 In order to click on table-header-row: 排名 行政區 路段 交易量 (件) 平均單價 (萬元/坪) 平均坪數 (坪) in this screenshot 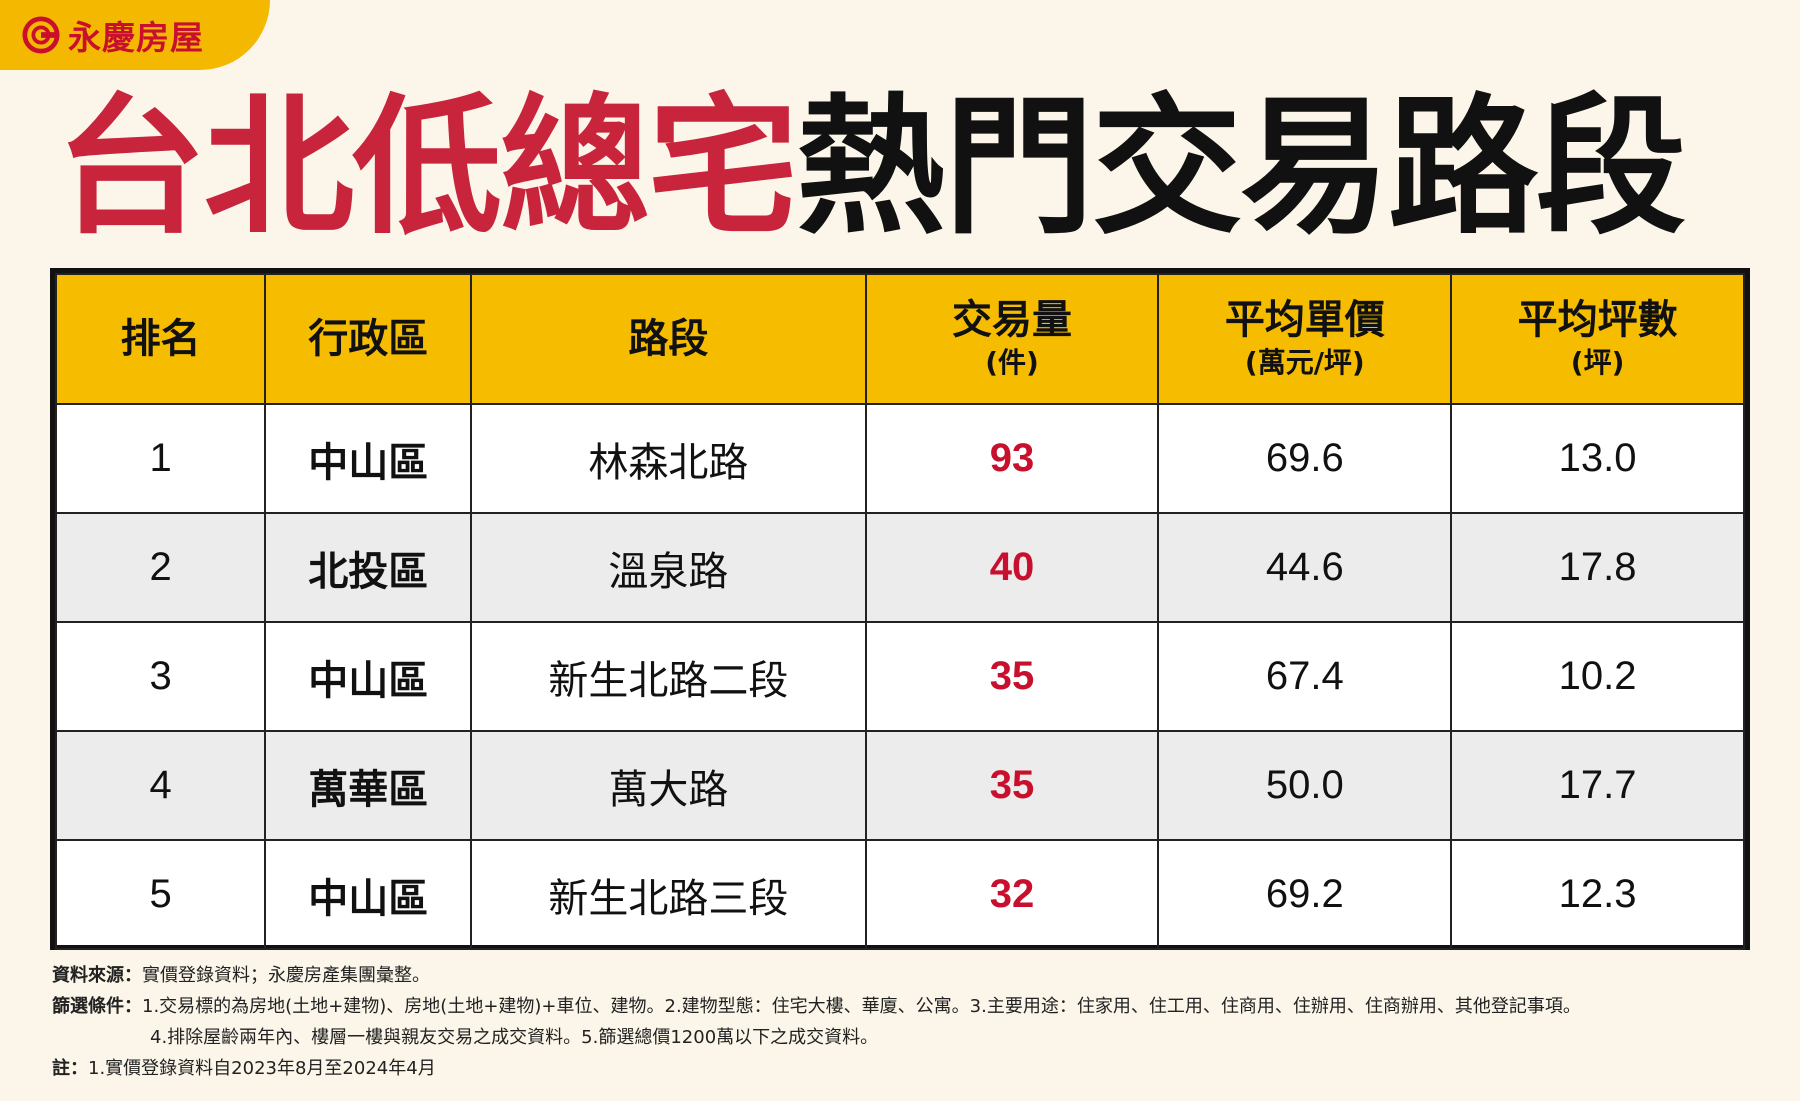, I will do `click(899, 339)`.